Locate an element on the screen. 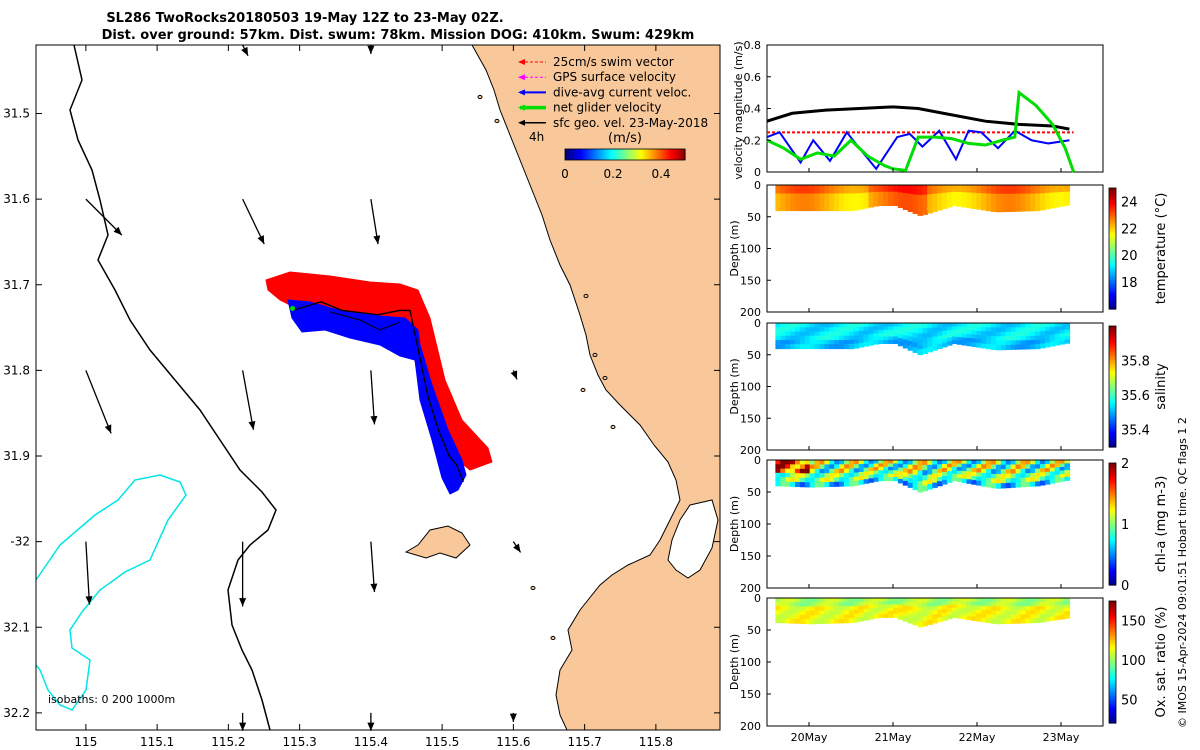 The image size is (1200, 750). section-ytick-label: 50 is located at coordinates (754, 355).